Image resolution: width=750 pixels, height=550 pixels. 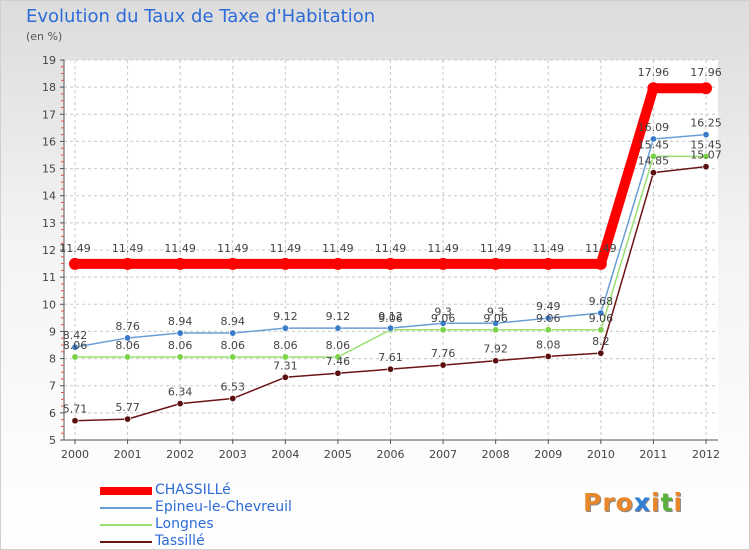 I want to click on y-tick-label: 11, so click(x=49, y=277).